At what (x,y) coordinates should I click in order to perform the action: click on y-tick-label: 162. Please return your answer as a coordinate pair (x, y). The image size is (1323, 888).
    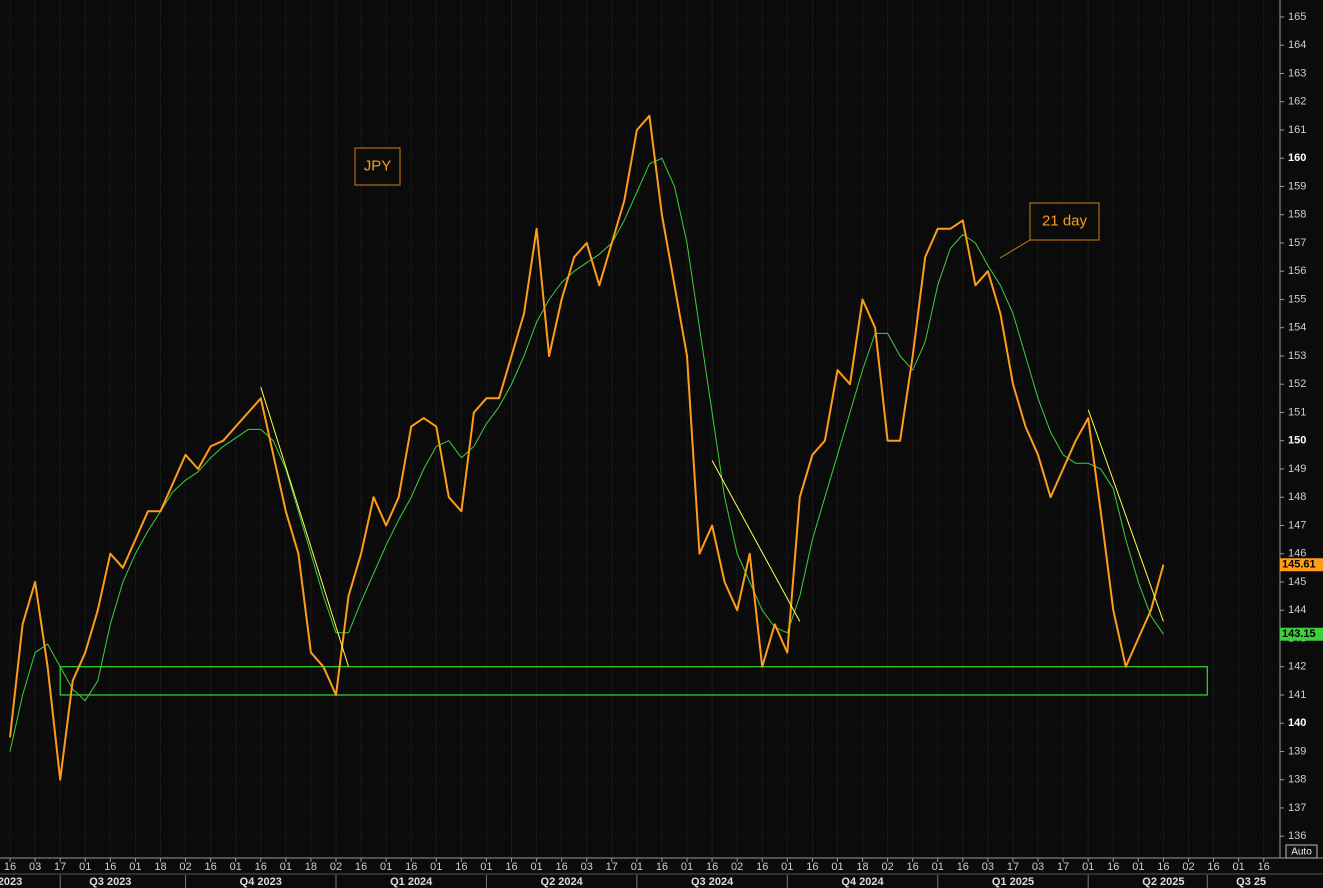
    Looking at the image, I should click on (1297, 102).